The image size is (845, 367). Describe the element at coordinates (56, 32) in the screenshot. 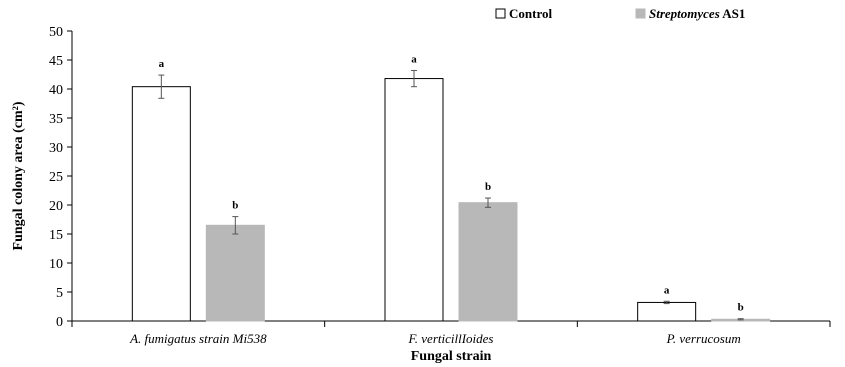

I see `y-tick-label: 50` at that location.